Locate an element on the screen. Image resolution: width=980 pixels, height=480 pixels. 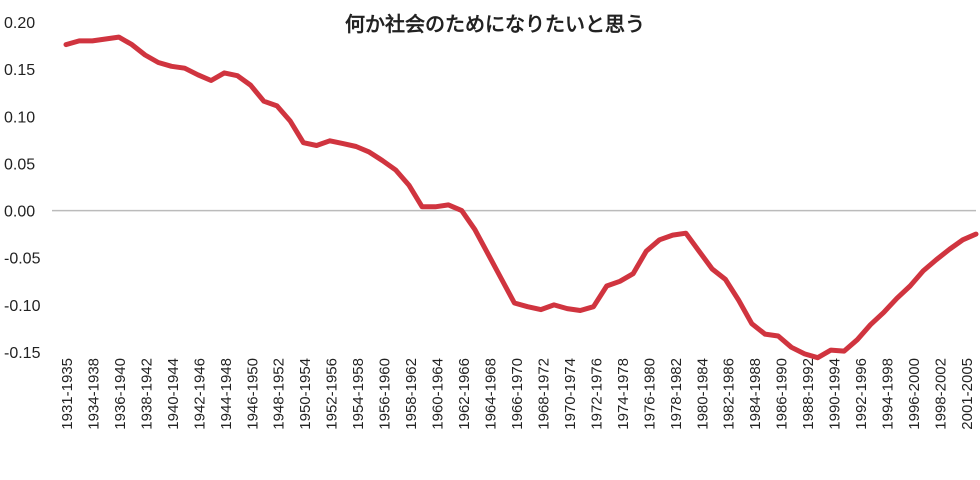
x-tick-label: 1952-1956 is located at coordinates (332, 394).